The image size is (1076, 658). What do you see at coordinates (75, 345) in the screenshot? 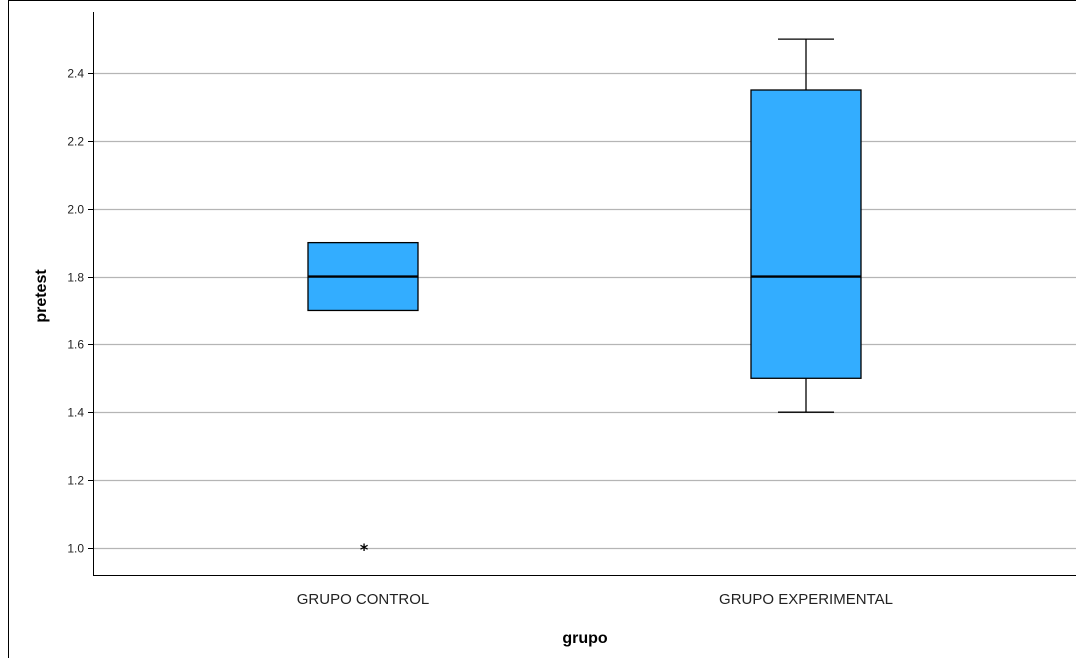
I see `y-tick-label: 1.6` at bounding box center [75, 345].